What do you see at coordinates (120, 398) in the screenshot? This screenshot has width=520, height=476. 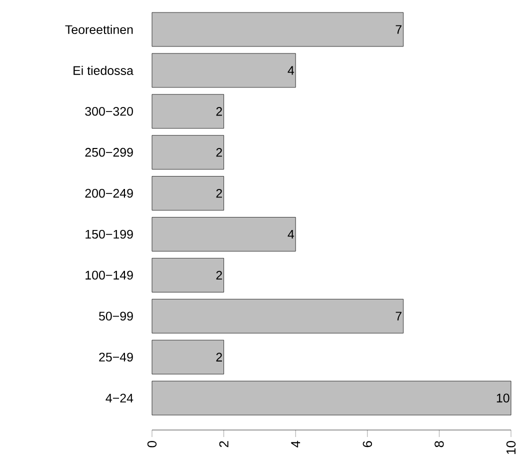 I see `y-tick-label: 4−24` at bounding box center [120, 398].